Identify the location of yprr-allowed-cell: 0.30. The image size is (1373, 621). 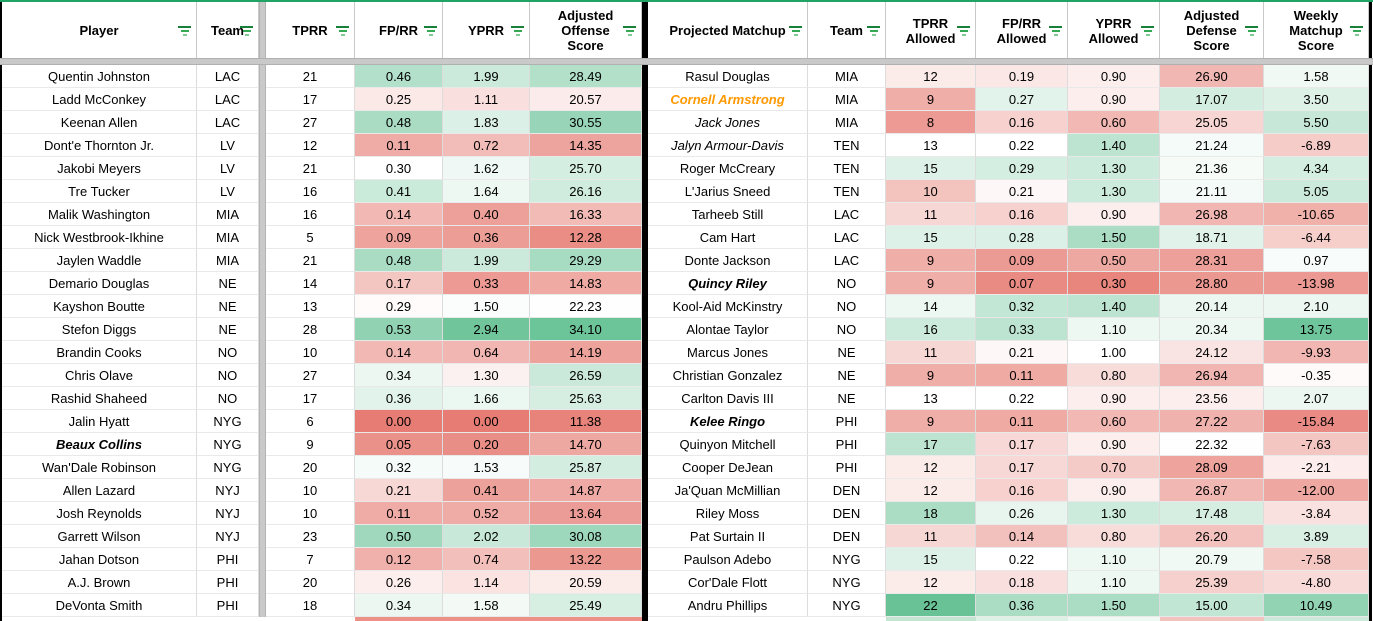
(1114, 283).